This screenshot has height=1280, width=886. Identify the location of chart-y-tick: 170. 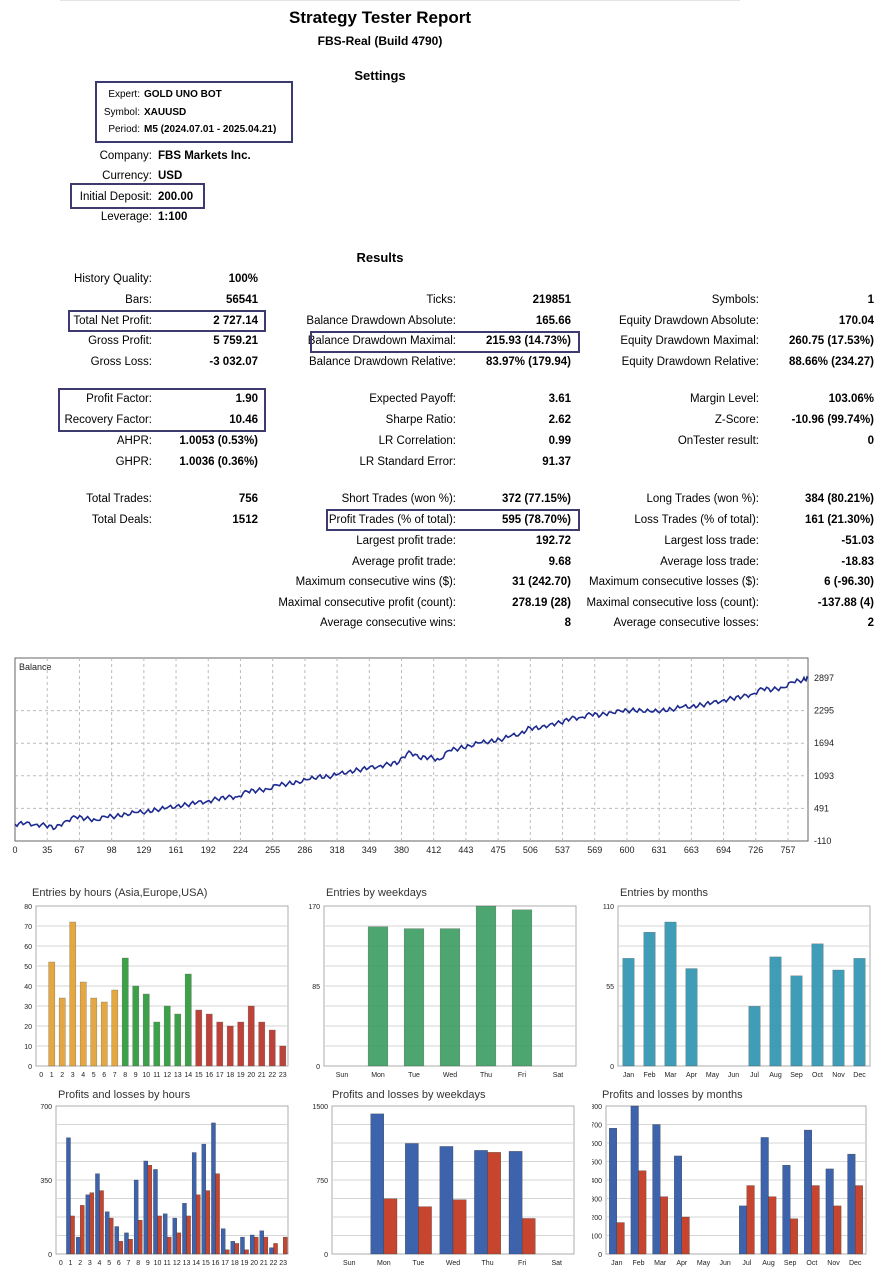
(314, 907).